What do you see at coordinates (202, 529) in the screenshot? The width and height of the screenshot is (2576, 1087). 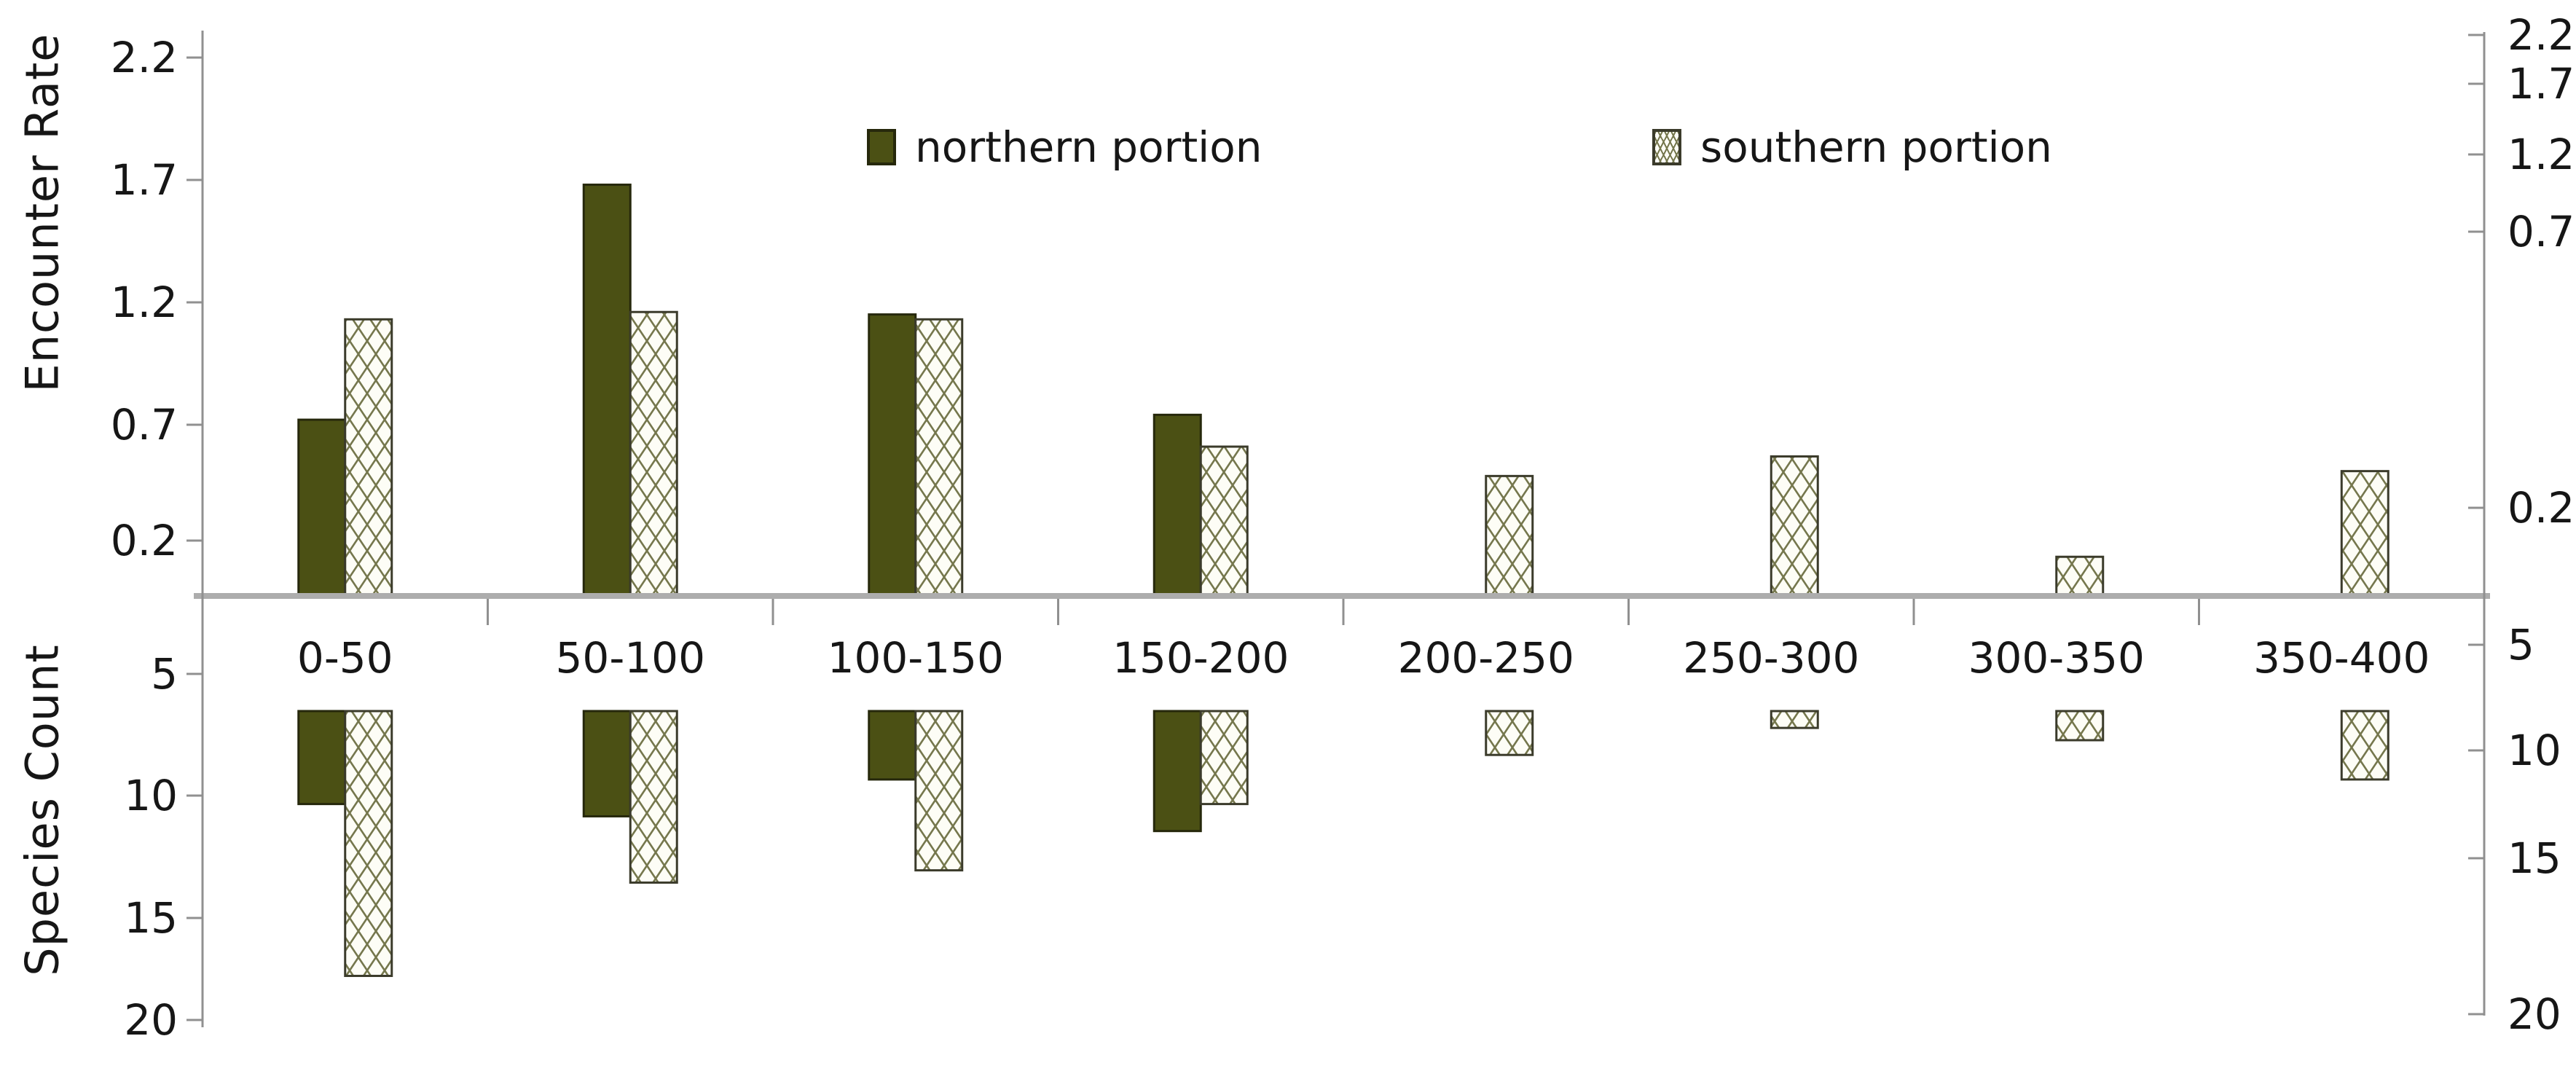 I see `left-axis-spine` at bounding box center [202, 529].